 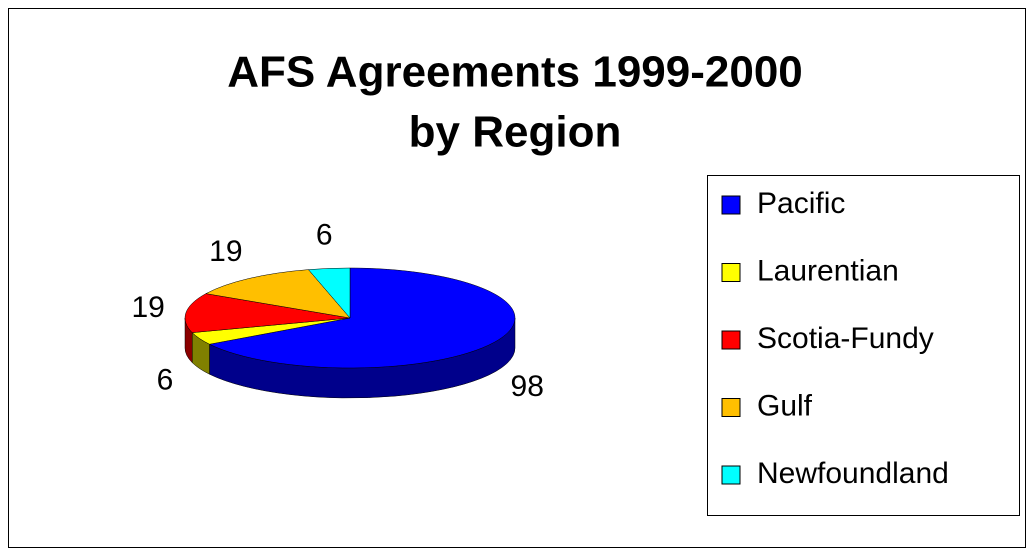 I want to click on legend-label: Laurentian, so click(x=828, y=270).